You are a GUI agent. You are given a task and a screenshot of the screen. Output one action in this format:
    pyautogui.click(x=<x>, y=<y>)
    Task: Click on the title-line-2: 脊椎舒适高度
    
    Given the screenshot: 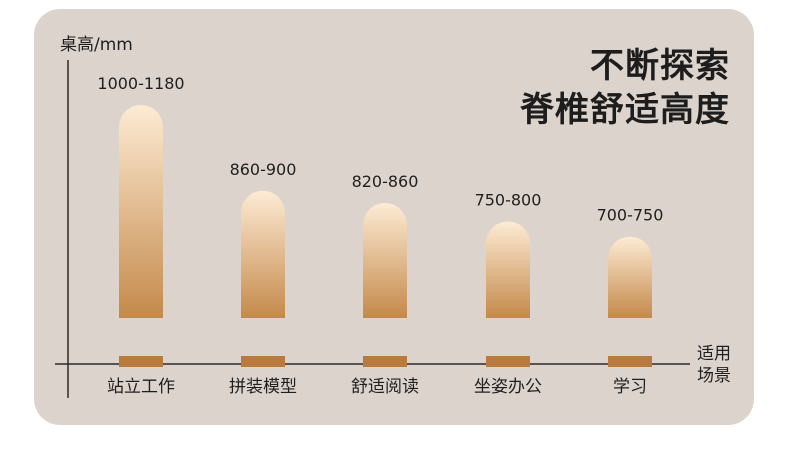 What is the action you would take?
    pyautogui.click(x=625, y=110)
    